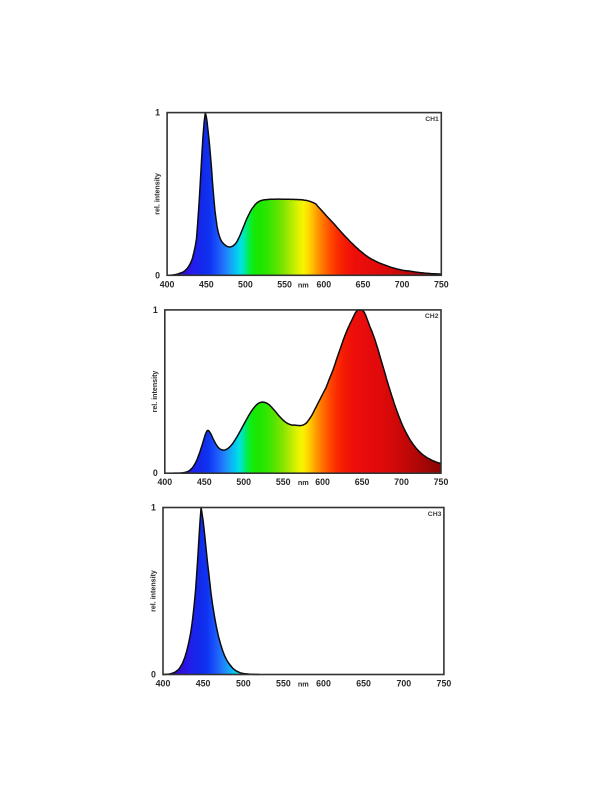 The width and height of the screenshot is (600, 800). Describe the element at coordinates (432, 119) in the screenshot. I see `svg-text: CH1` at that location.